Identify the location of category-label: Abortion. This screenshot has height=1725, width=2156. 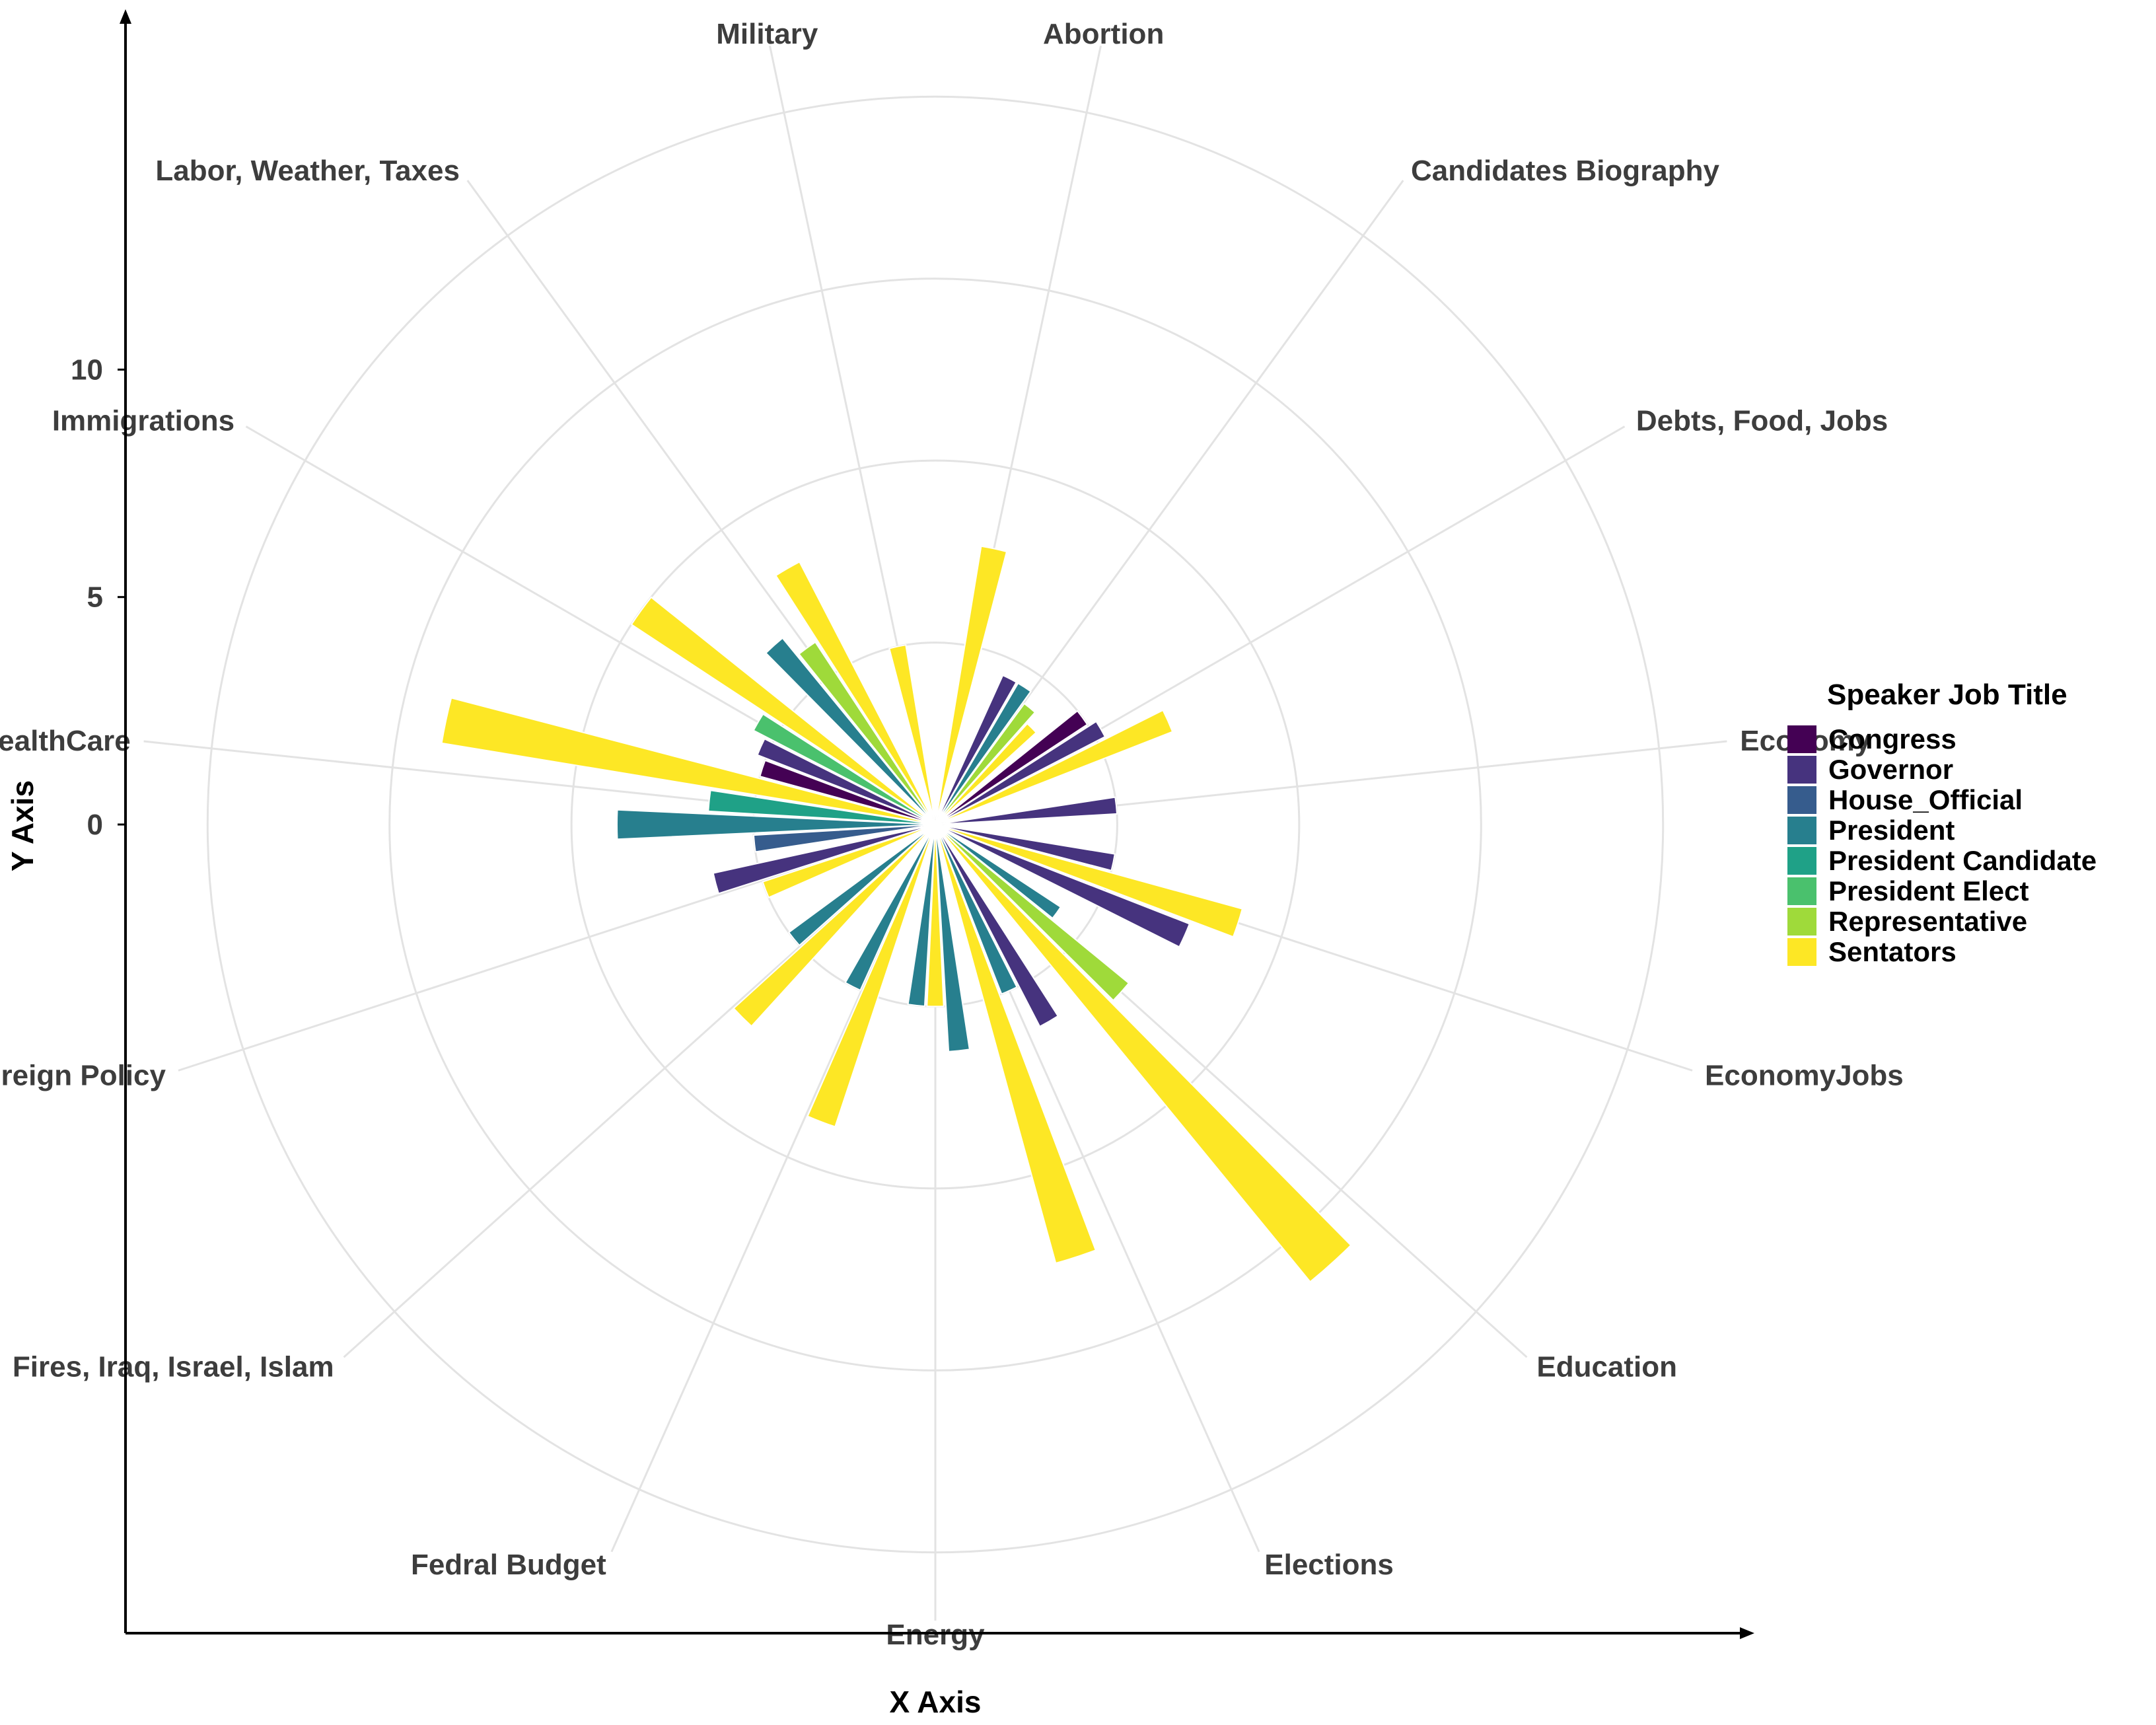
(1103, 34).